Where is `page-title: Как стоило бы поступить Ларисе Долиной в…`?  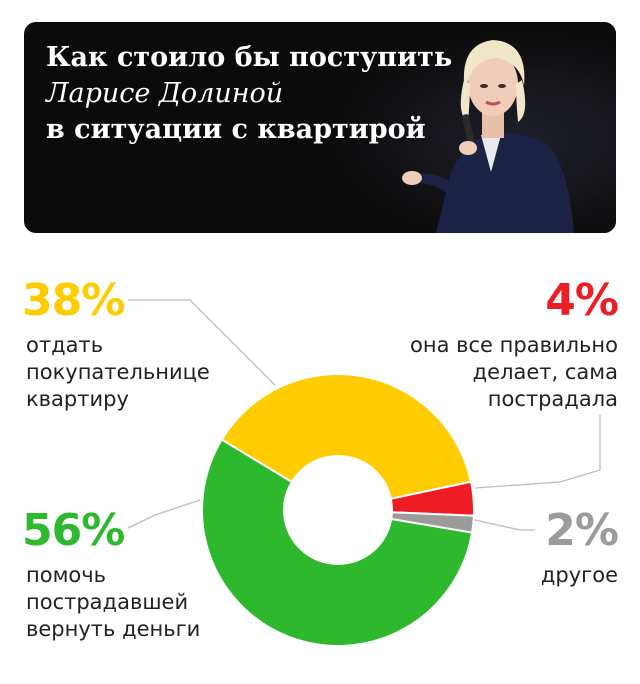 page-title: Как стоило бы поступить Ларисе Долиной в… is located at coordinates (249, 94).